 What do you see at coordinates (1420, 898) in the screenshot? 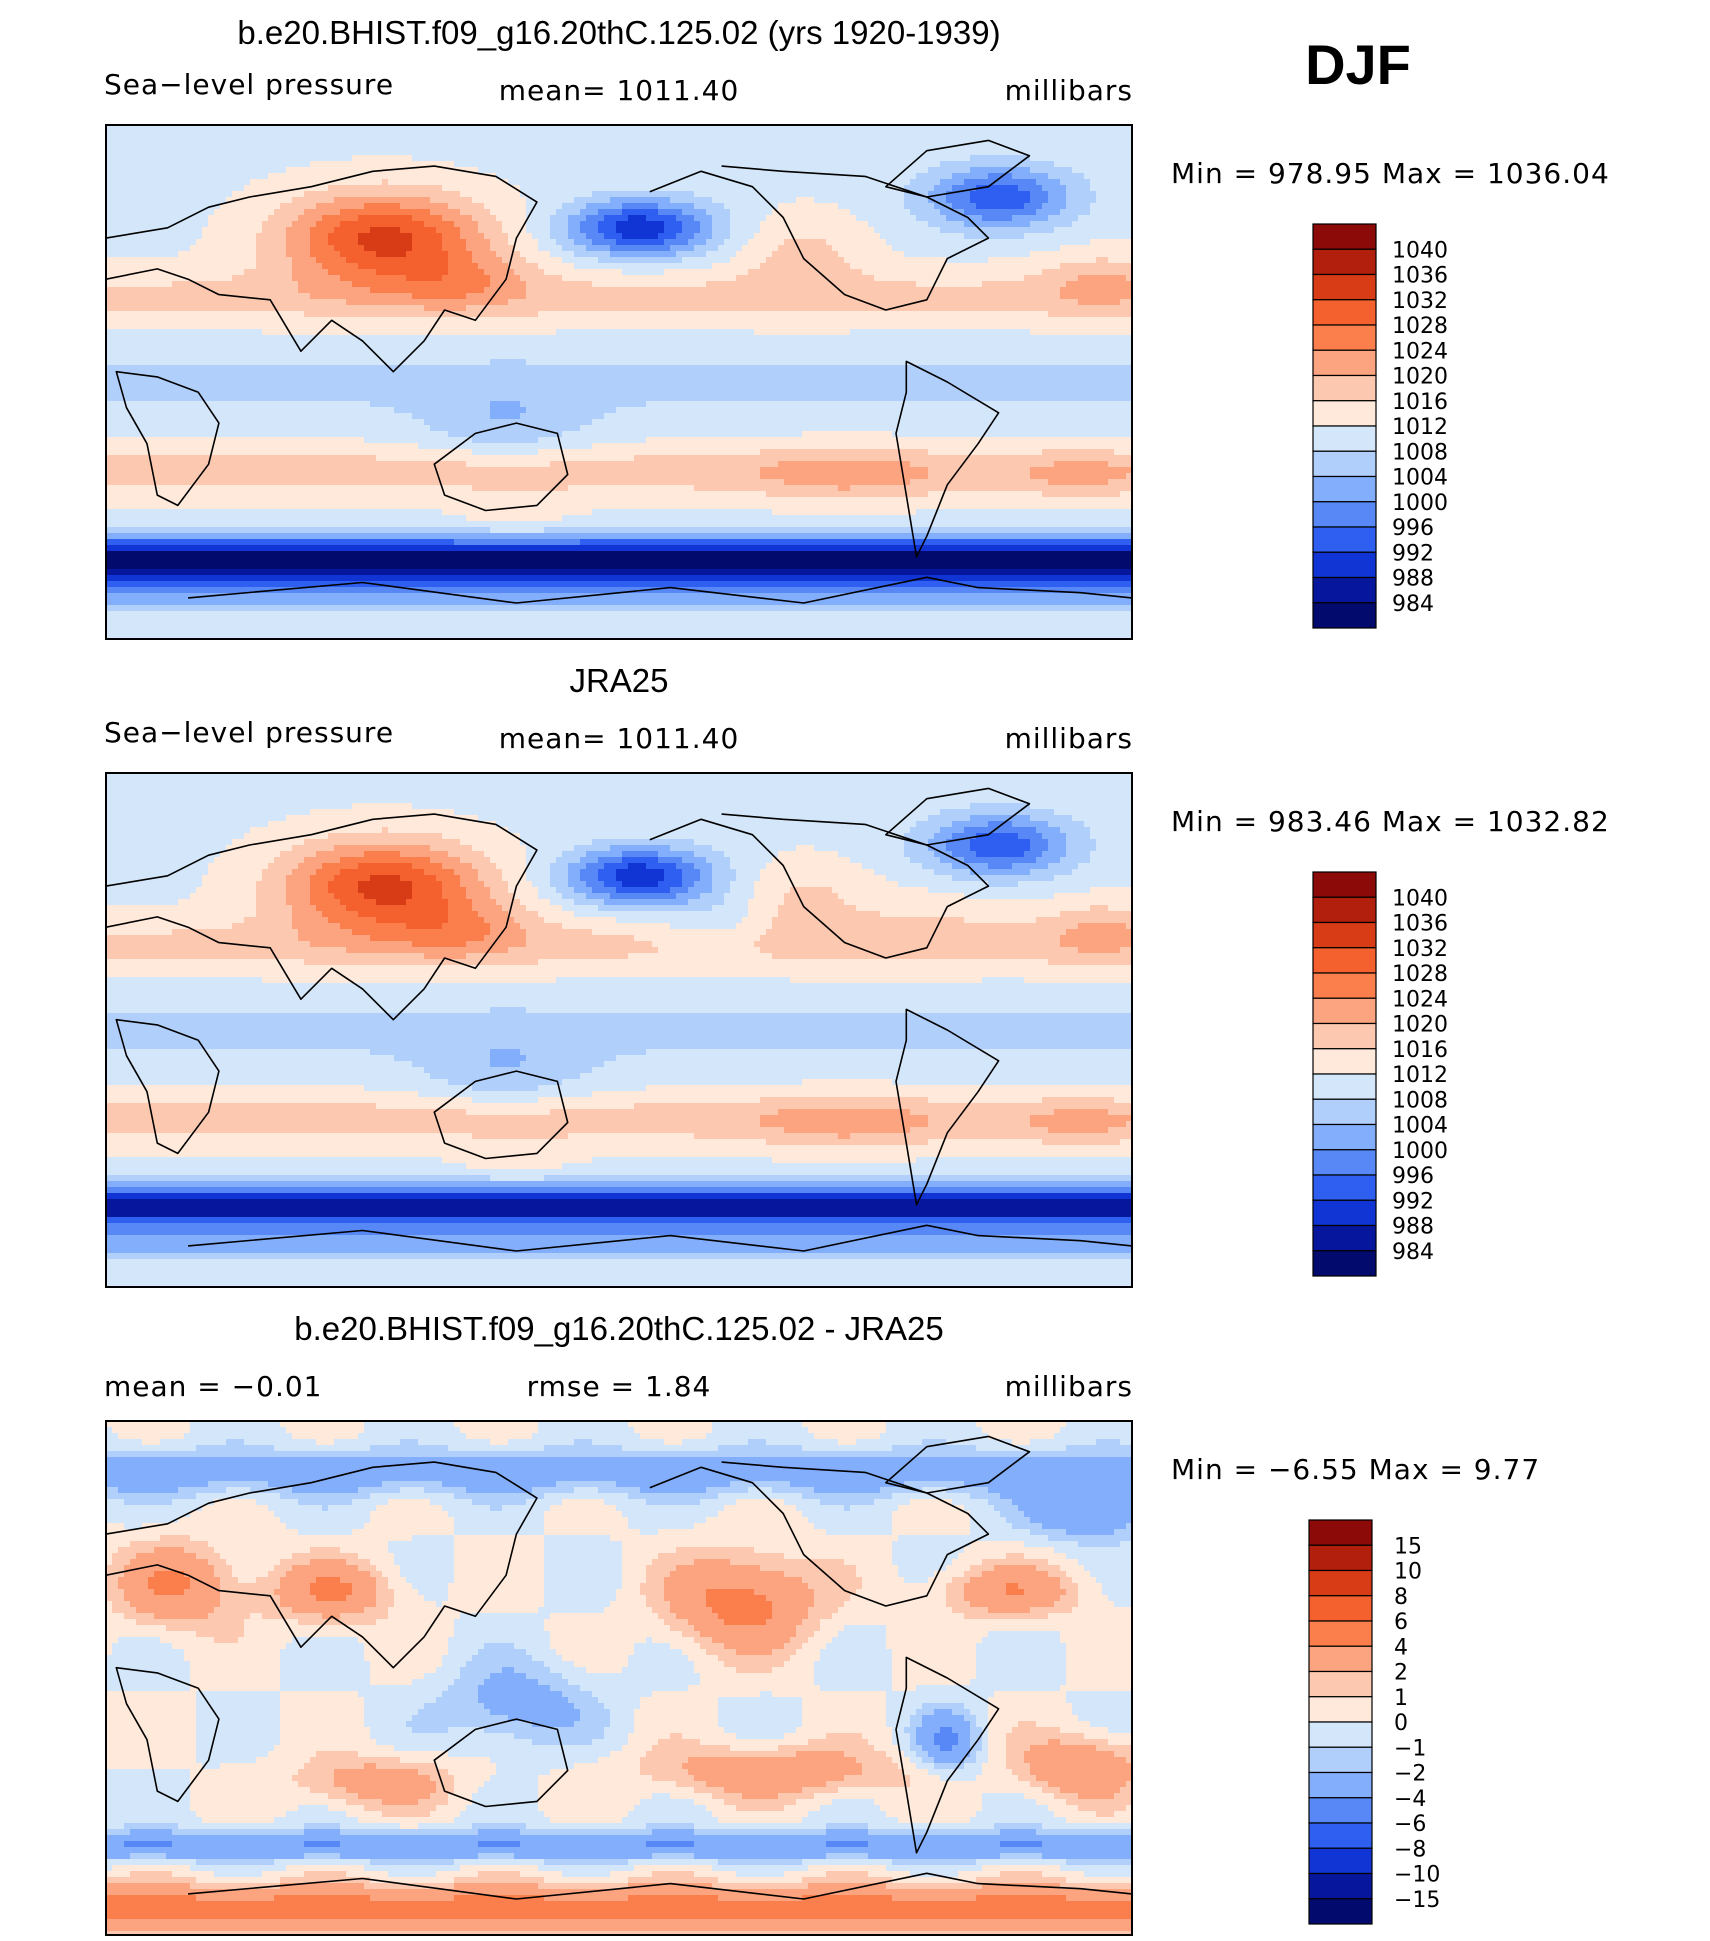
I see `colorbar-tick-label: 1040` at bounding box center [1420, 898].